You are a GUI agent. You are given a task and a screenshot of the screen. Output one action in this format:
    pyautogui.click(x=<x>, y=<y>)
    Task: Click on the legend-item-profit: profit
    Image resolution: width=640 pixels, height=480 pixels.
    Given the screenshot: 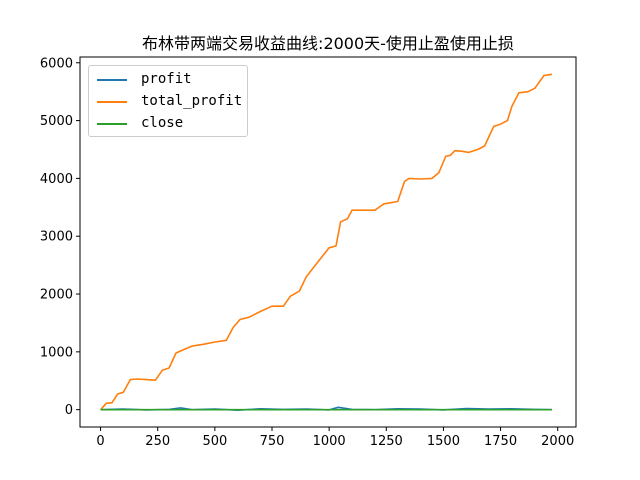 What is the action you would take?
    pyautogui.click(x=168, y=80)
    